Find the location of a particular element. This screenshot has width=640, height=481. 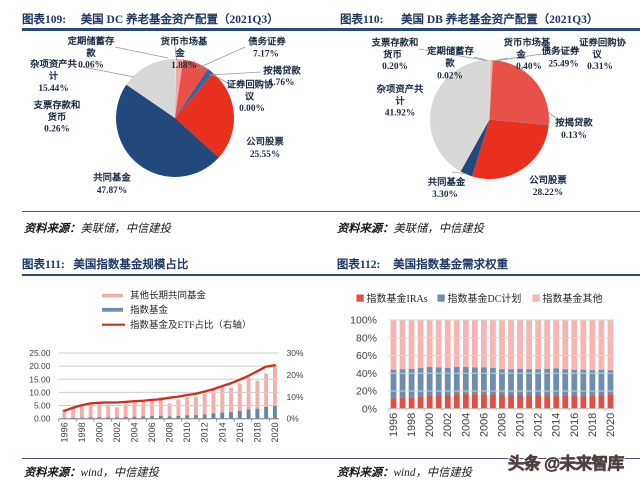

svg-text: 25.00 is located at coordinates (40, 353).